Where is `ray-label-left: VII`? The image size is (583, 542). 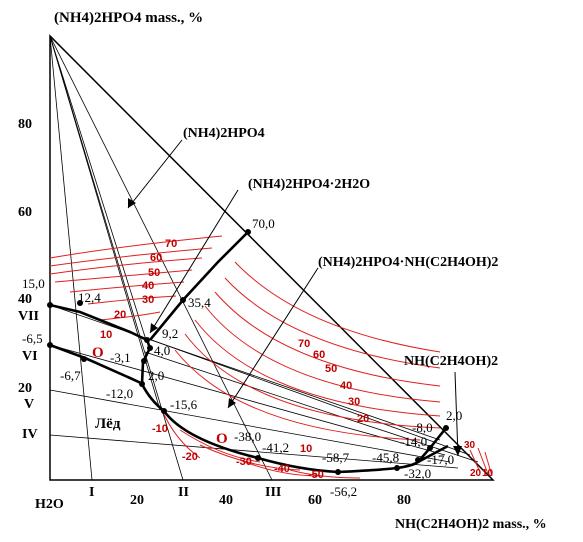
ray-label-left: VII is located at coordinates (28, 316).